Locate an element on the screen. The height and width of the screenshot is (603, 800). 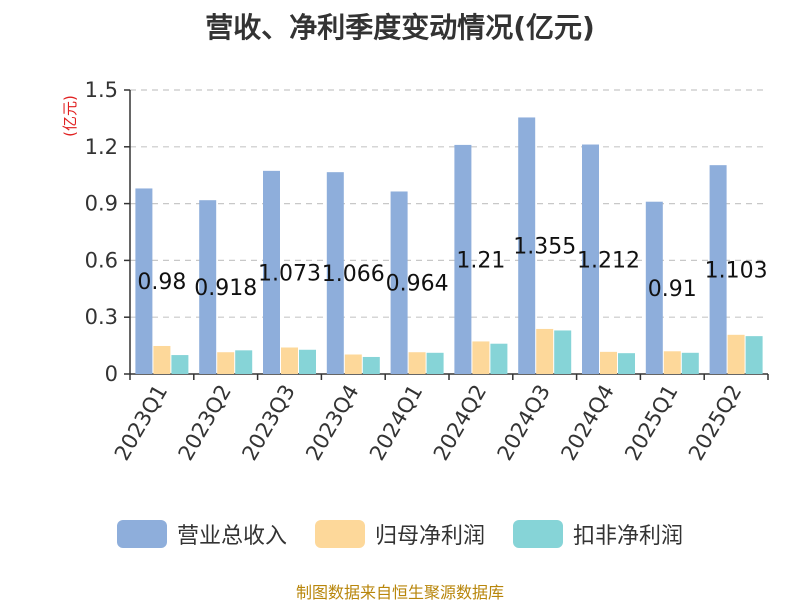
legend-item-revenue: 营业总收入 is located at coordinates (201, 534).